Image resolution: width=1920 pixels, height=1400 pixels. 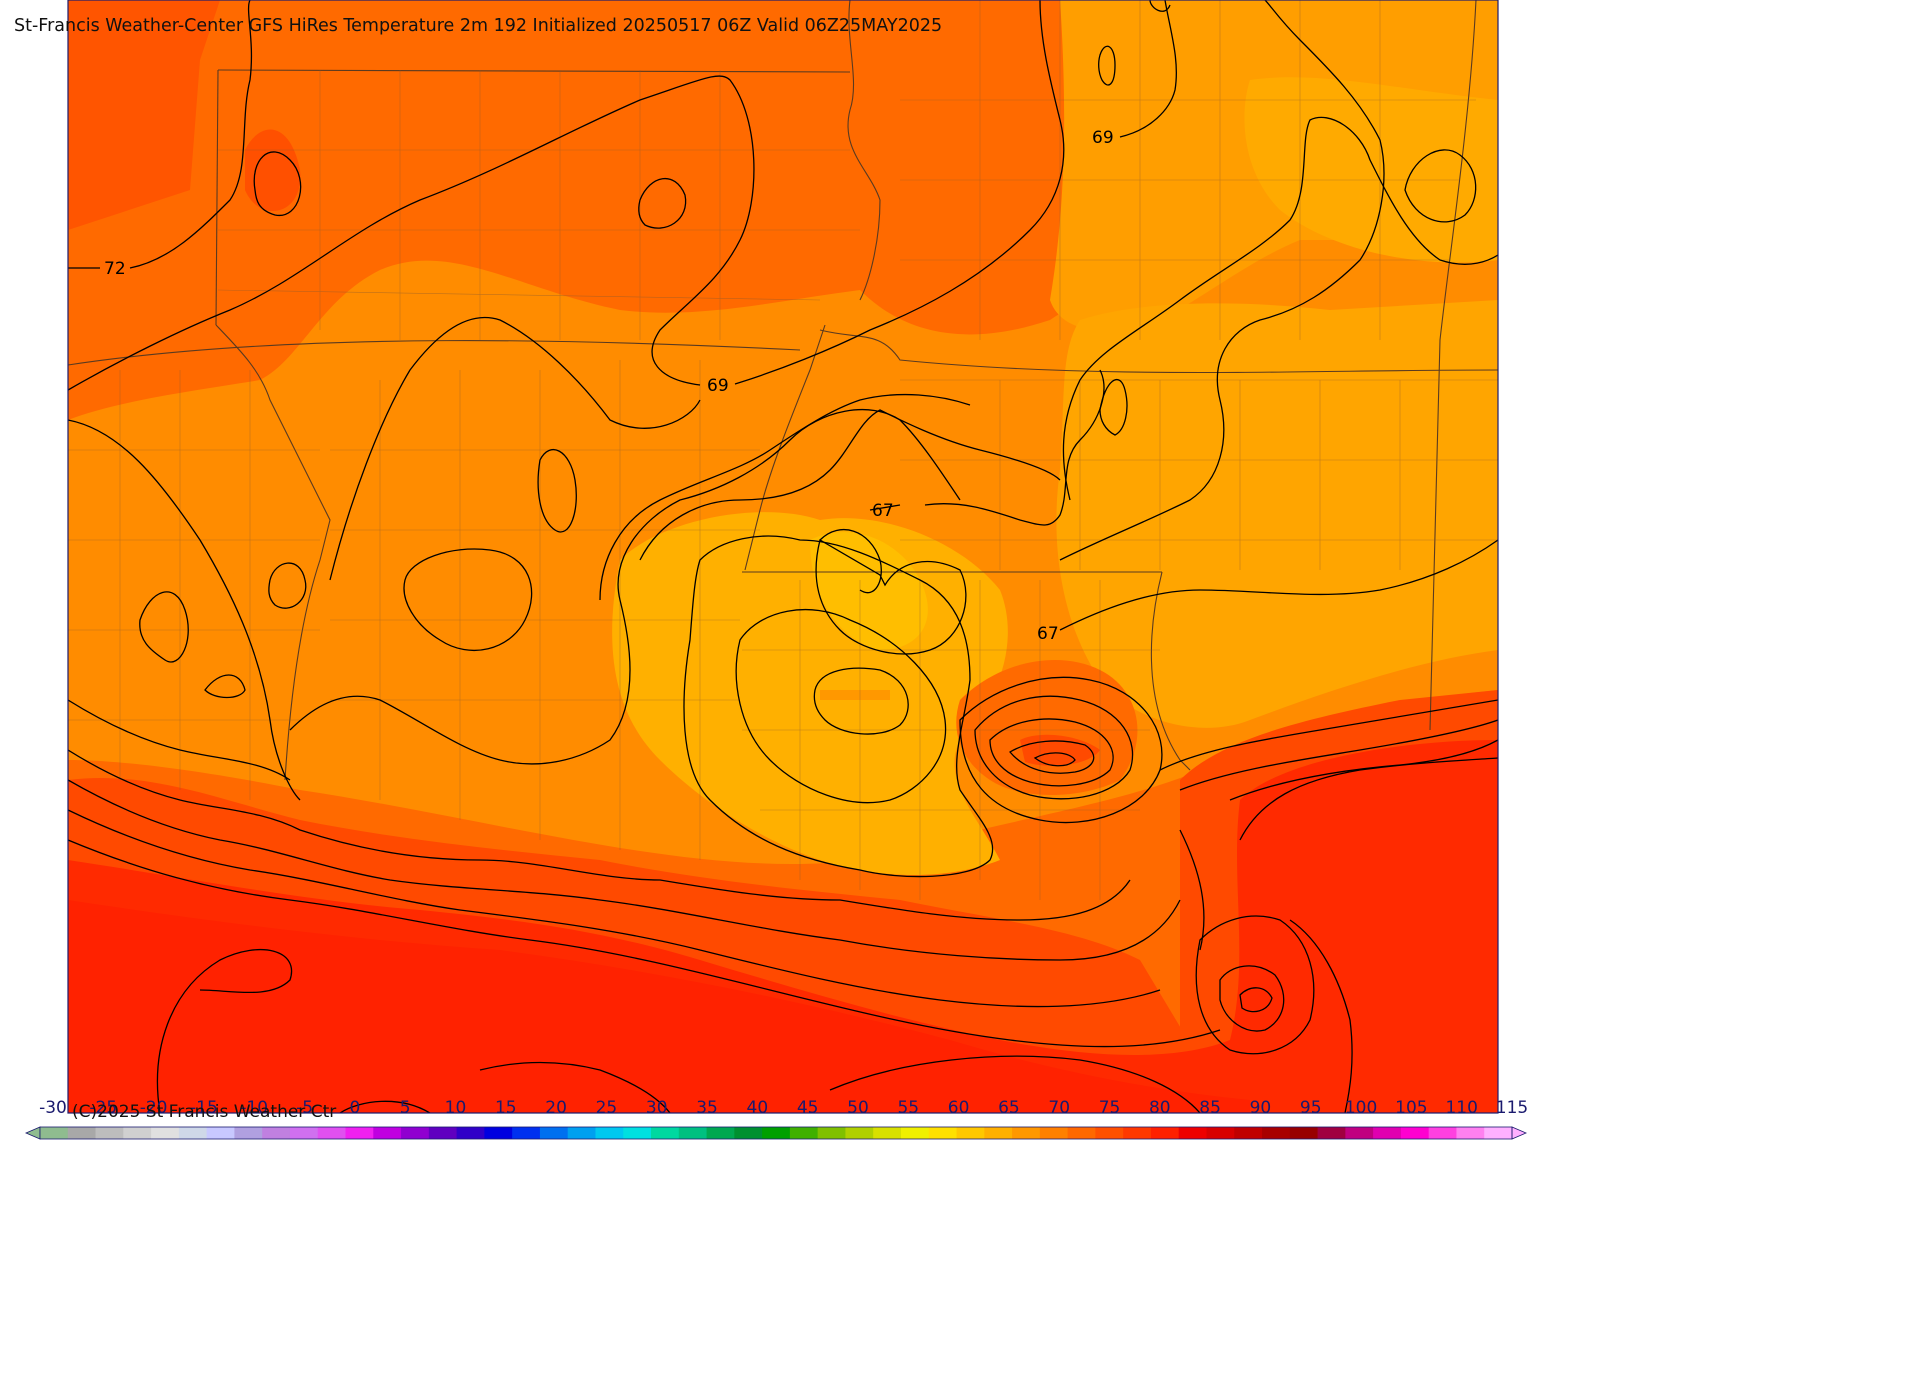 What do you see at coordinates (556, 1108) in the screenshot?
I see `colorbar-tick-label: 20` at bounding box center [556, 1108].